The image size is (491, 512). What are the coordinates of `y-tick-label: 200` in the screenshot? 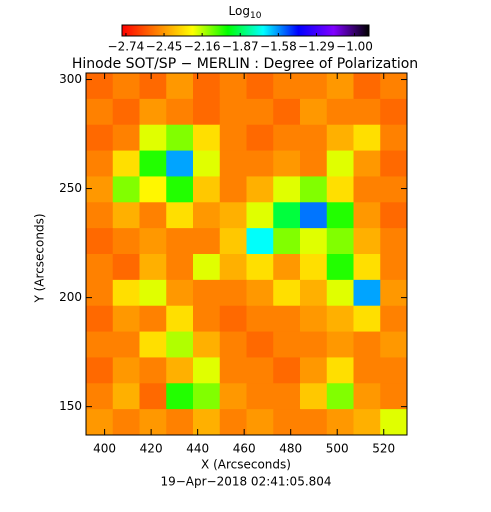 It's located at (70, 297).